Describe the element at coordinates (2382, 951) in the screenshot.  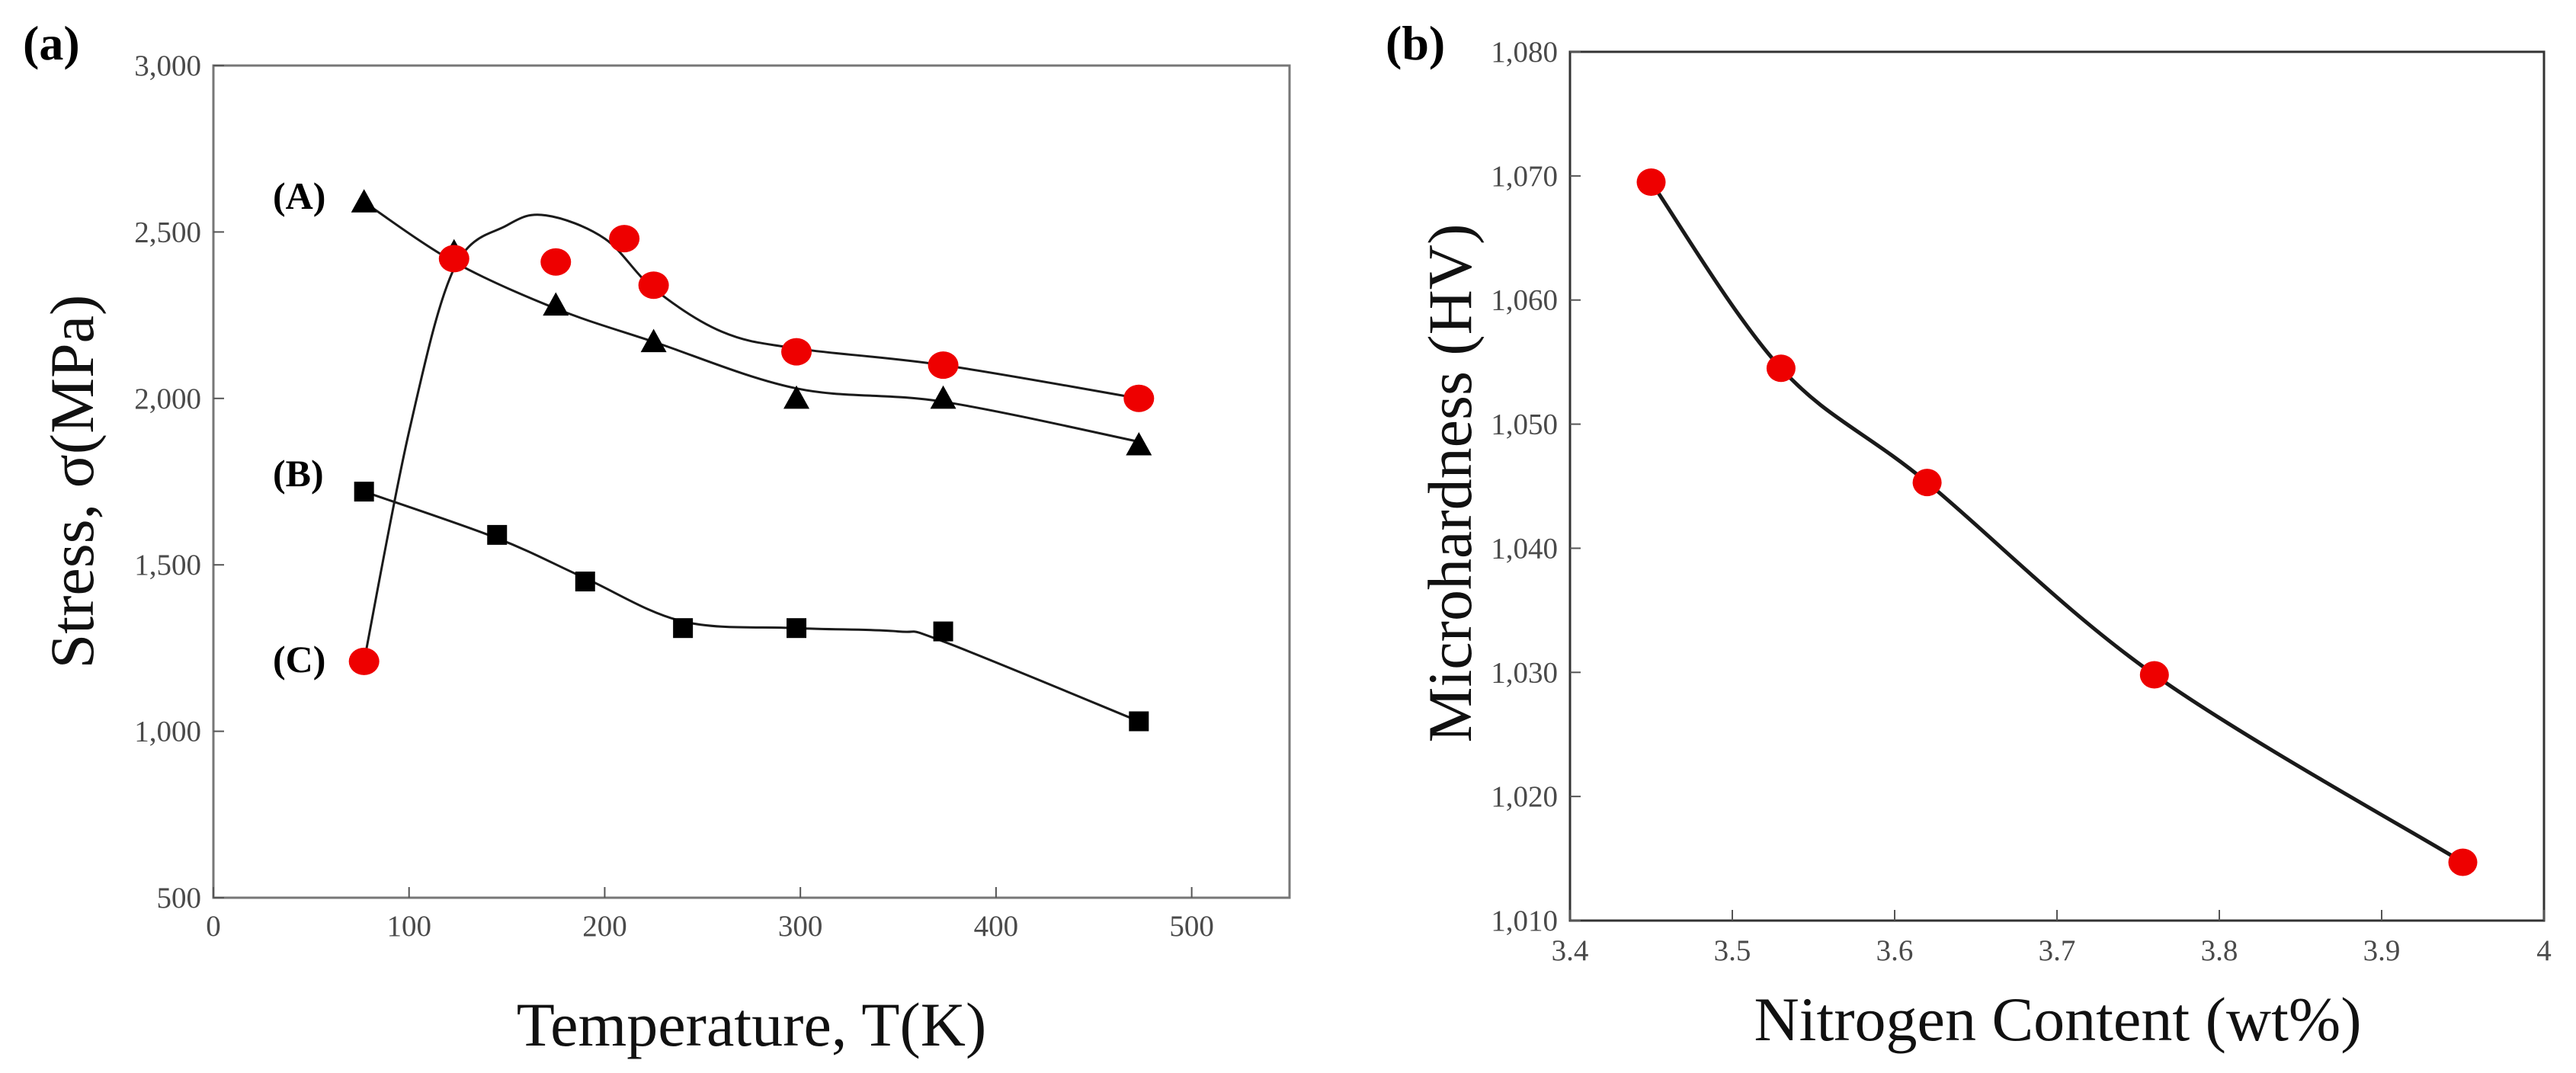
I see `b-x-tick-label: 3.9` at that location.